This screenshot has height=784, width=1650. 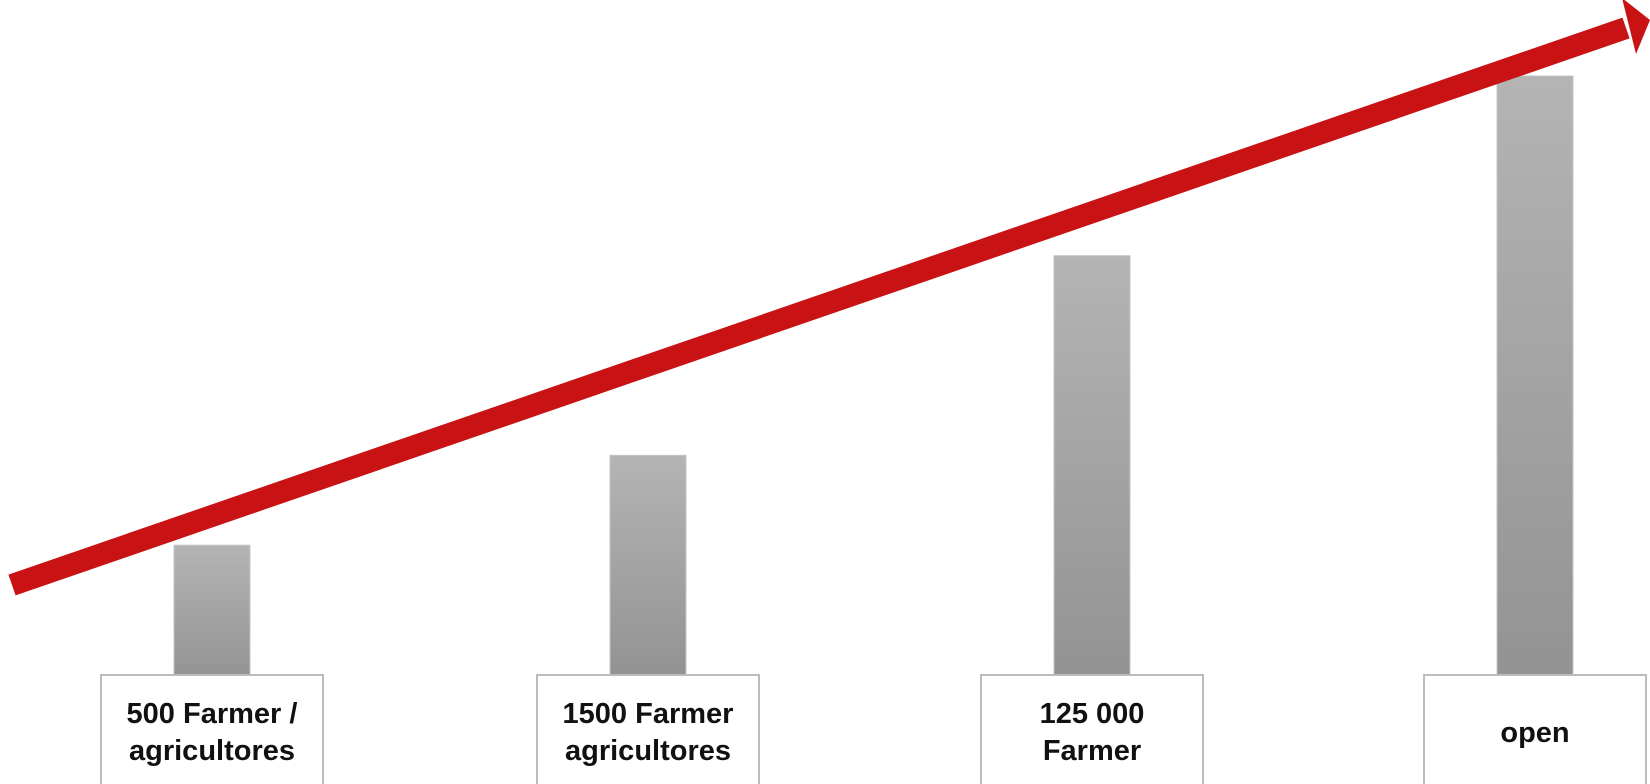 What do you see at coordinates (1092, 732) in the screenshot?
I see `category-label-3: 125 000 Farmer` at bounding box center [1092, 732].